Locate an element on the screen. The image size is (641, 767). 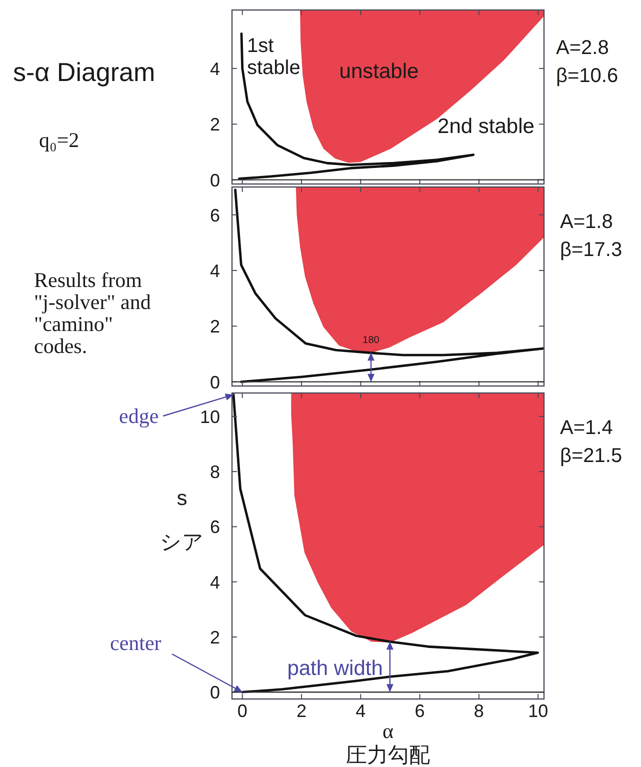
text: s-α Diagram is located at coordinates (84, 72).